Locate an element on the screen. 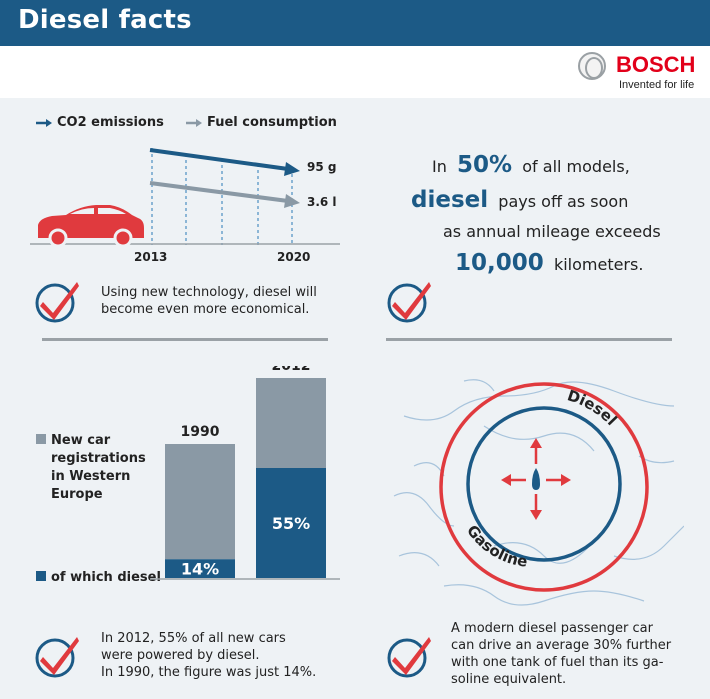 The image size is (710, 699). divider-right is located at coordinates (529, 339).